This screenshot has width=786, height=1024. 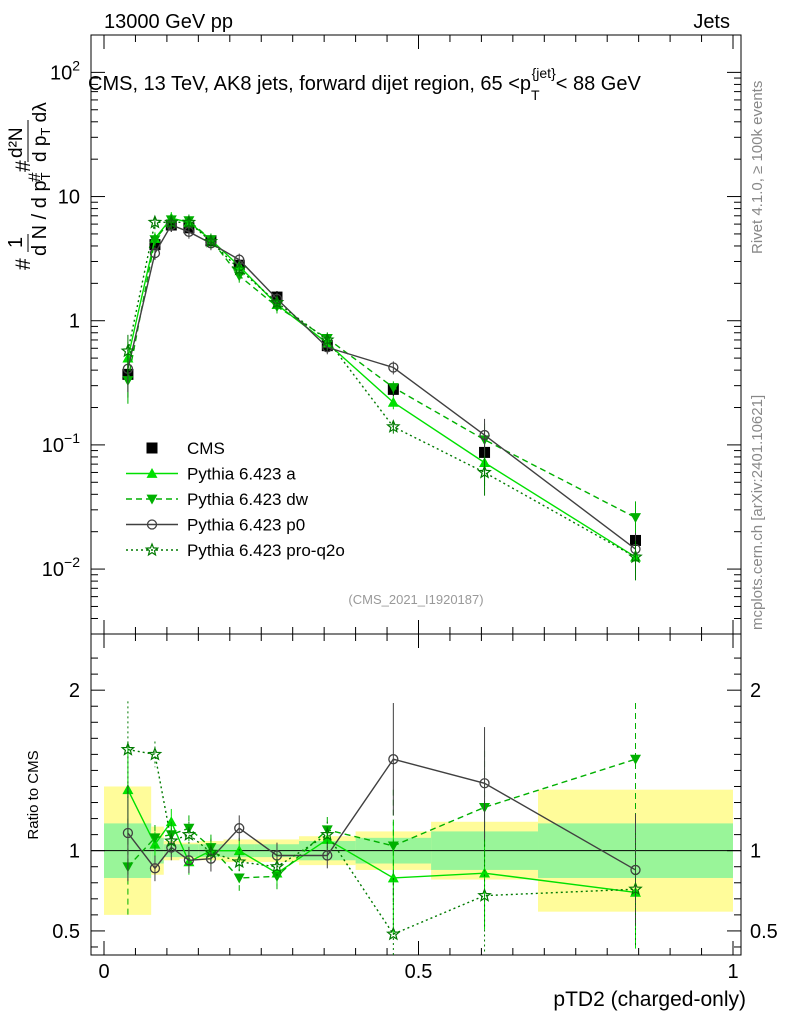 I want to click on legend-label: CMS, so click(x=206, y=448).